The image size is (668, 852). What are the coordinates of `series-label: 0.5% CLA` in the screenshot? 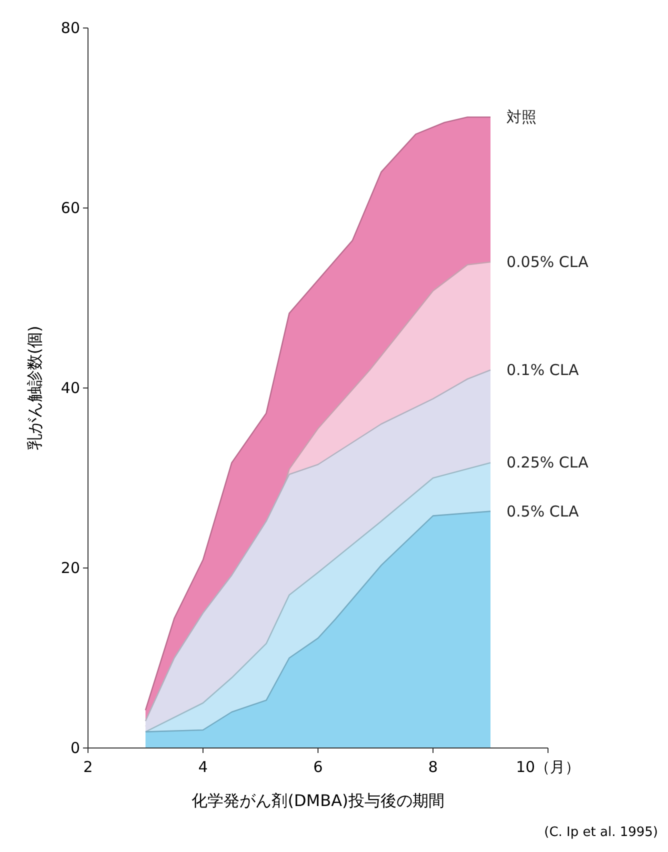 It's located at (543, 511).